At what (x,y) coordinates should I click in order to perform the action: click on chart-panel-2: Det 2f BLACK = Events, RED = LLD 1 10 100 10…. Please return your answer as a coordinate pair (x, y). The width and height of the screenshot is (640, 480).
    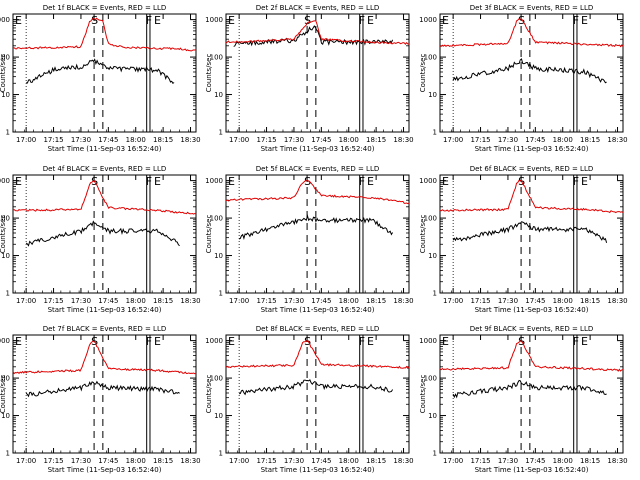
    Looking at the image, I should click on (309, 78).